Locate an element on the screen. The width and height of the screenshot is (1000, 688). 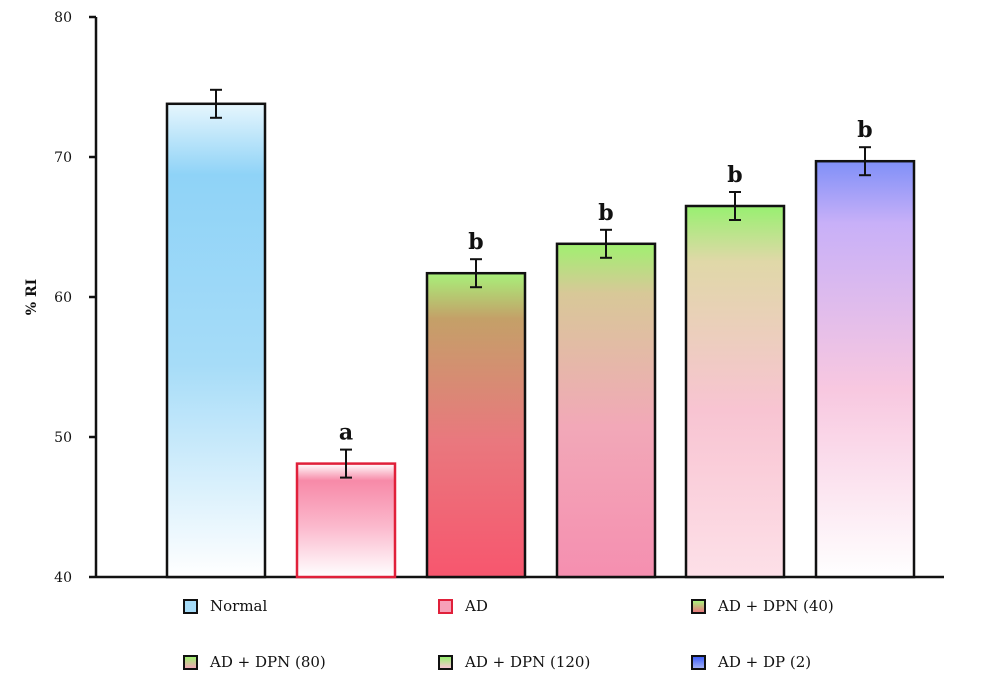
legend-item-ad-dpn-40: AD + DPN (40) is located at coordinates (762, 606).